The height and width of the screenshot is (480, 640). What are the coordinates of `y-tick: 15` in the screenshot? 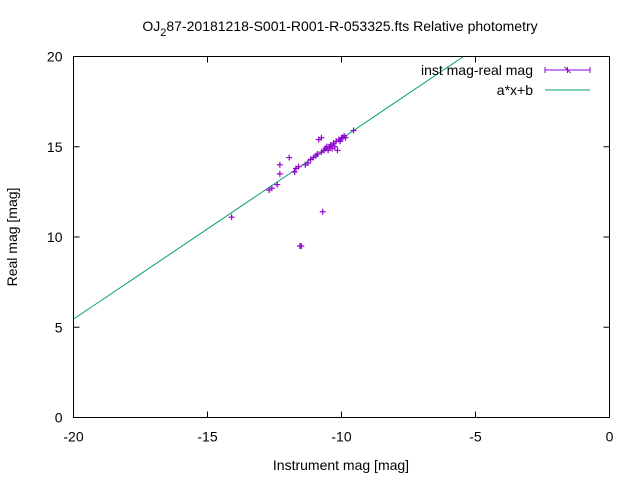 It's located at (328, 147).